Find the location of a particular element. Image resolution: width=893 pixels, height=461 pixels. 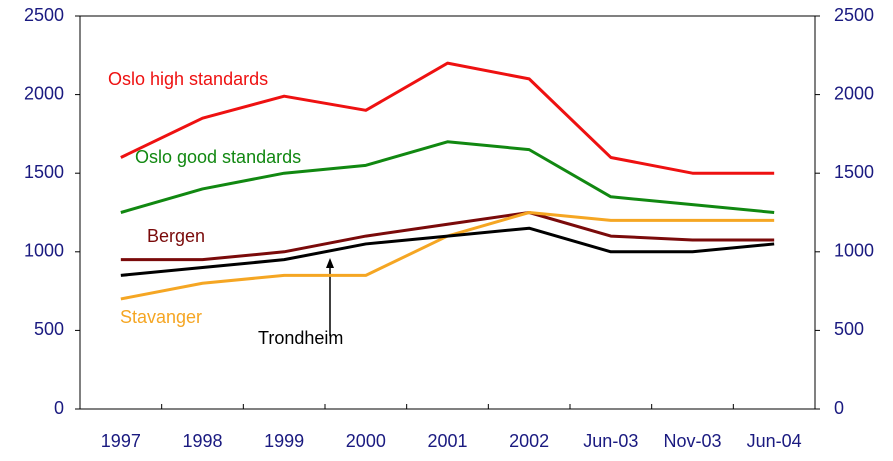

x-tick-label: Jun-04 is located at coordinates (774, 441).